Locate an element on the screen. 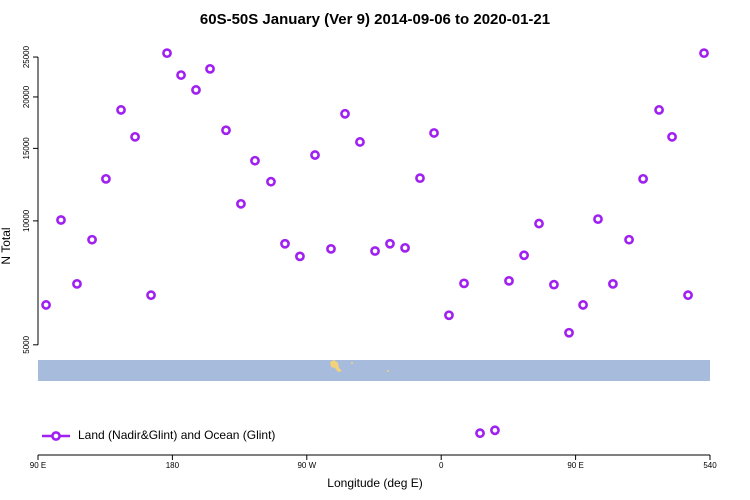 Image resolution: width=750 pixels, height=500 pixels. y-tick-label: 15000 is located at coordinates (26, 148).